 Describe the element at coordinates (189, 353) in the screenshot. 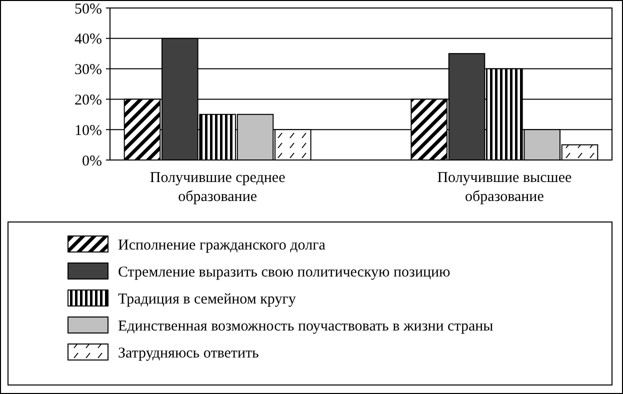

I see `legend-label: Затрудняюсь ответить` at that location.